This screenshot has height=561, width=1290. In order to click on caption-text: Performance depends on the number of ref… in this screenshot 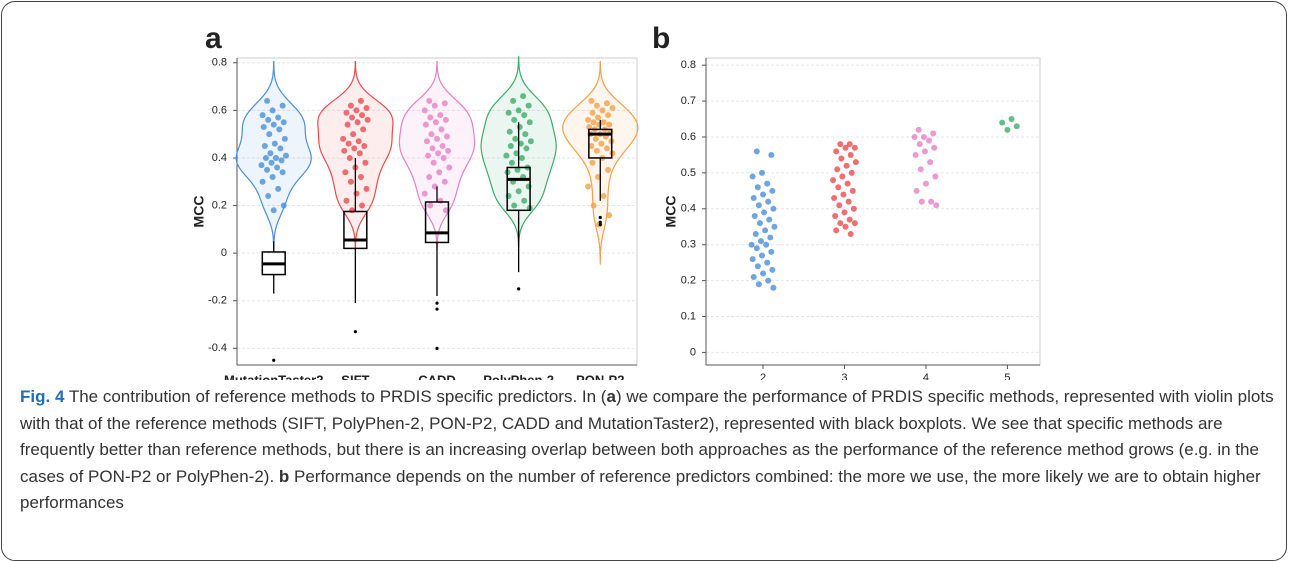, I will do `click(640, 489)`.